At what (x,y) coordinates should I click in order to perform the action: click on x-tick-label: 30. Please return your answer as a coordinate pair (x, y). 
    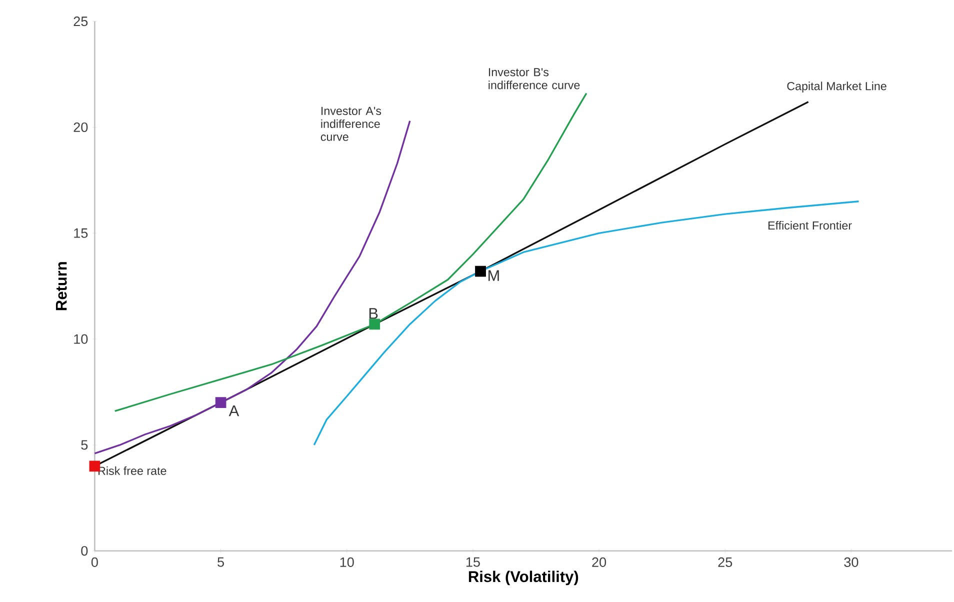
    Looking at the image, I should click on (851, 562).